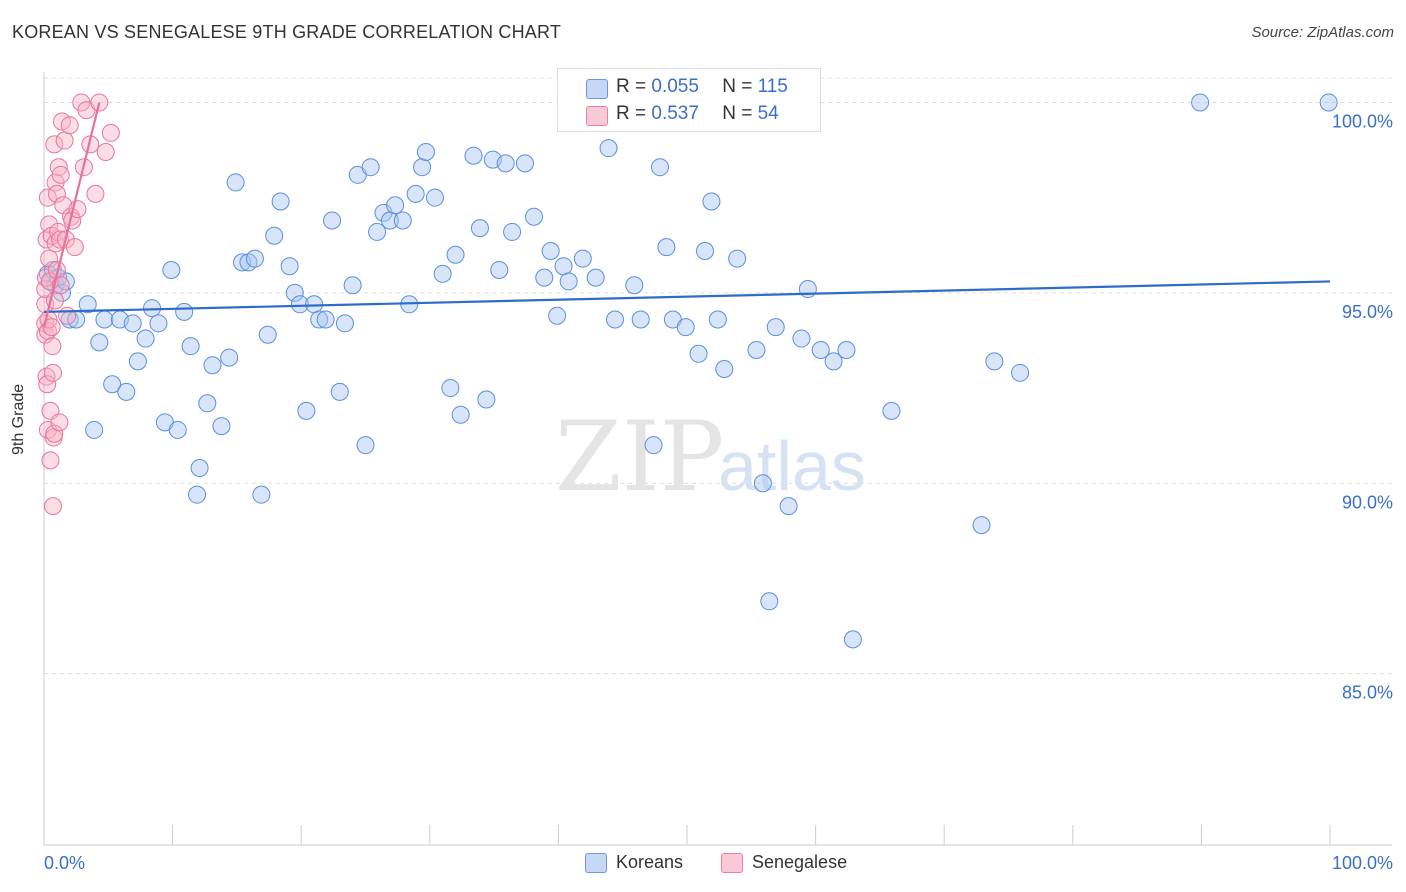 The image size is (1406, 892). Describe the element at coordinates (650, 862) in the screenshot. I see `bottom-koreans-label: Koreans` at that location.